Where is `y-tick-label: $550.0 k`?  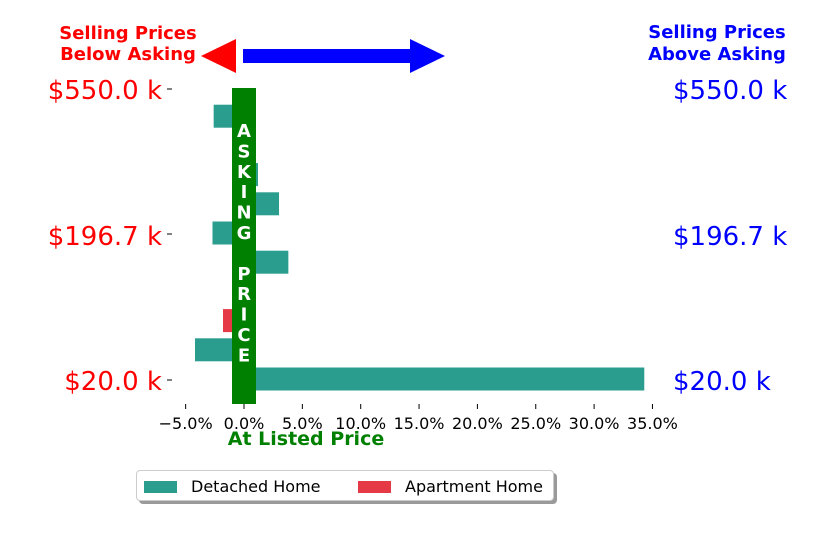
y-tick-label: $550.0 k is located at coordinates (105, 91).